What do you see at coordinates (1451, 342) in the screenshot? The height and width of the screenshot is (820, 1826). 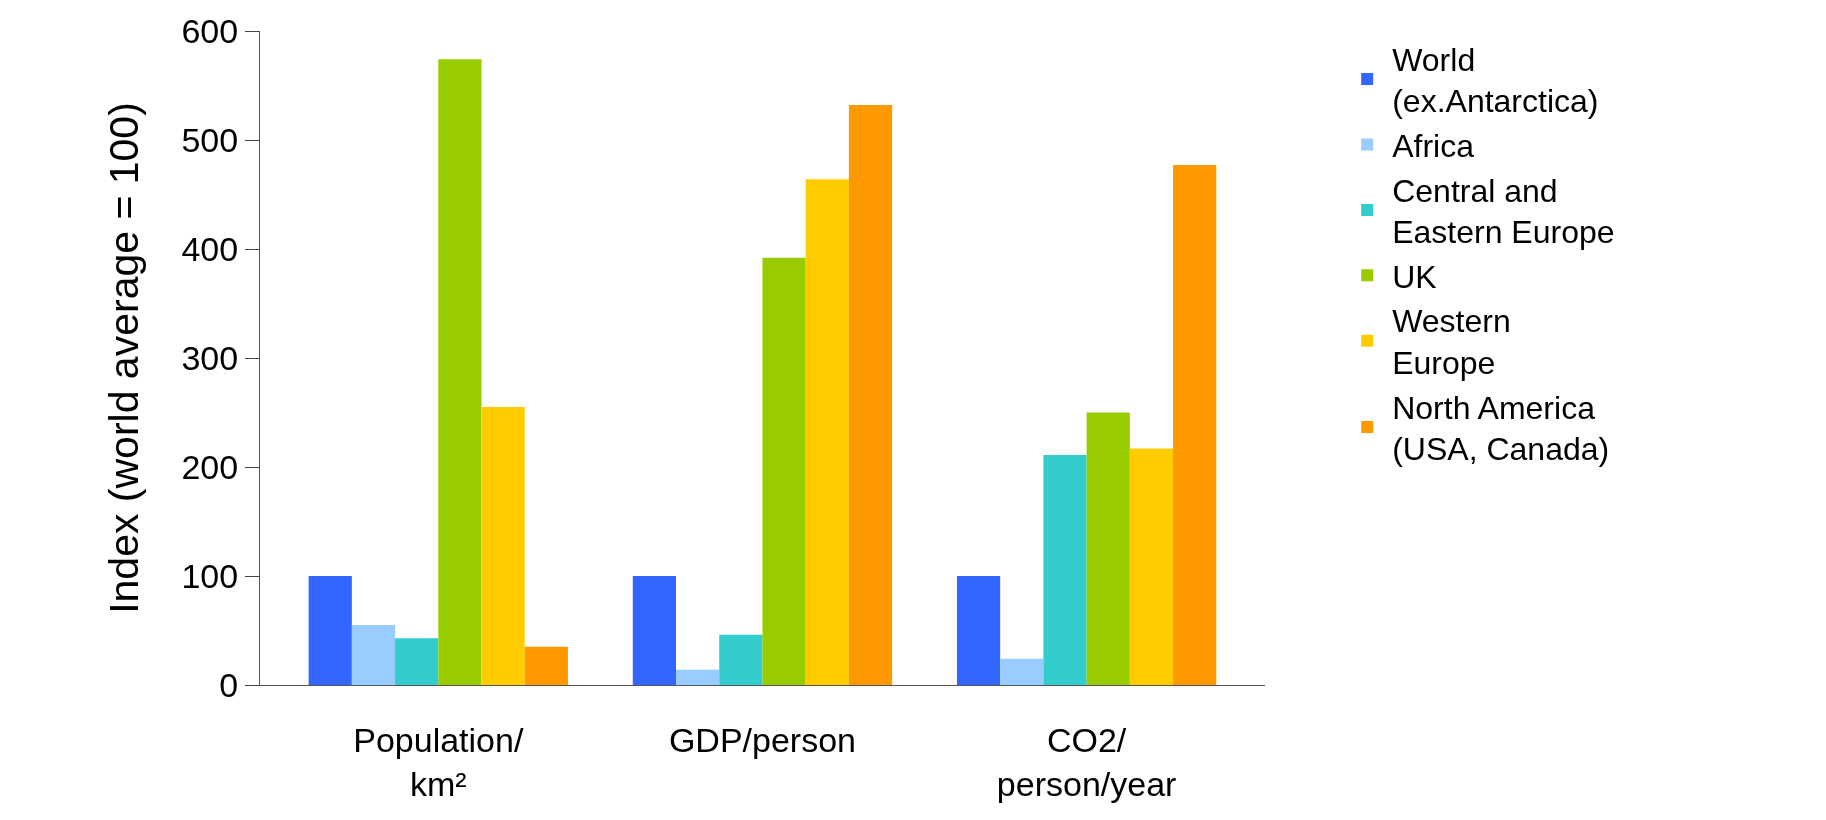 I see `legend-label: Western Europe` at bounding box center [1451, 342].